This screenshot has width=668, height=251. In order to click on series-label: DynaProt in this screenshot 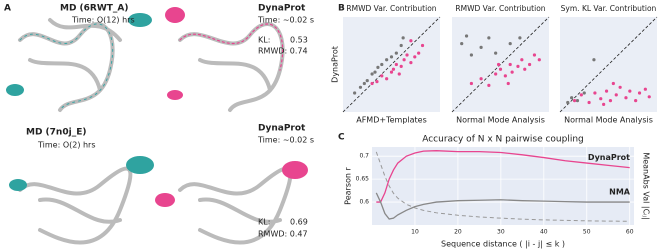, I will do `click(609, 157)`.